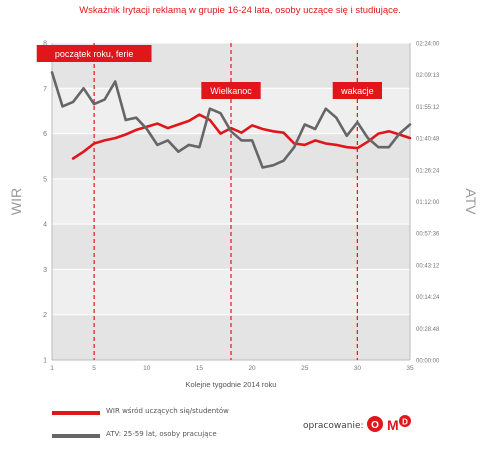 Image resolution: width=481 pixels, height=450 pixels. What do you see at coordinates (428, 298) in the screenshot?
I see `y-right-tick-label: 00:14:24` at bounding box center [428, 298].